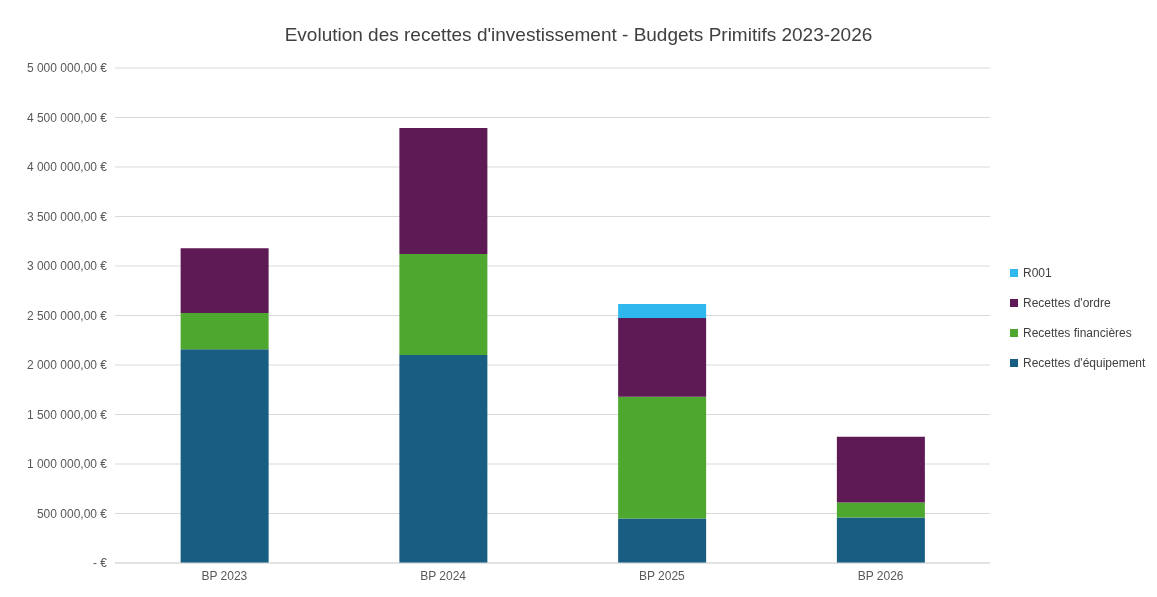 This screenshot has height=597, width=1157. What do you see at coordinates (880, 575) in the screenshot?
I see `x-tick-label: BP 2026` at bounding box center [880, 575].